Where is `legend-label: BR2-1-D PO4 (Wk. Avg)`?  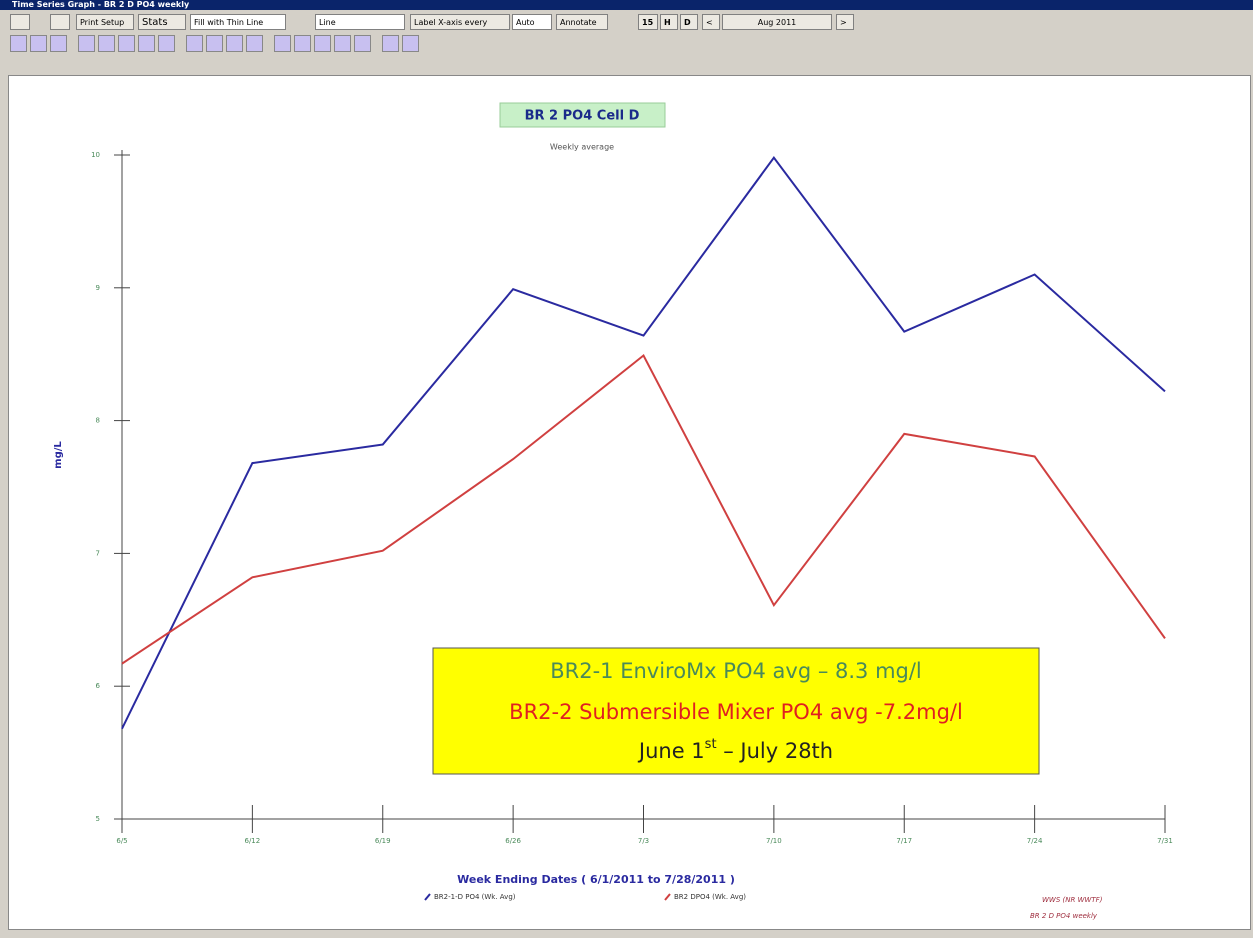
legend-label: BR2-1-D PO4 (Wk. Avg) is located at coordinates (475, 897).